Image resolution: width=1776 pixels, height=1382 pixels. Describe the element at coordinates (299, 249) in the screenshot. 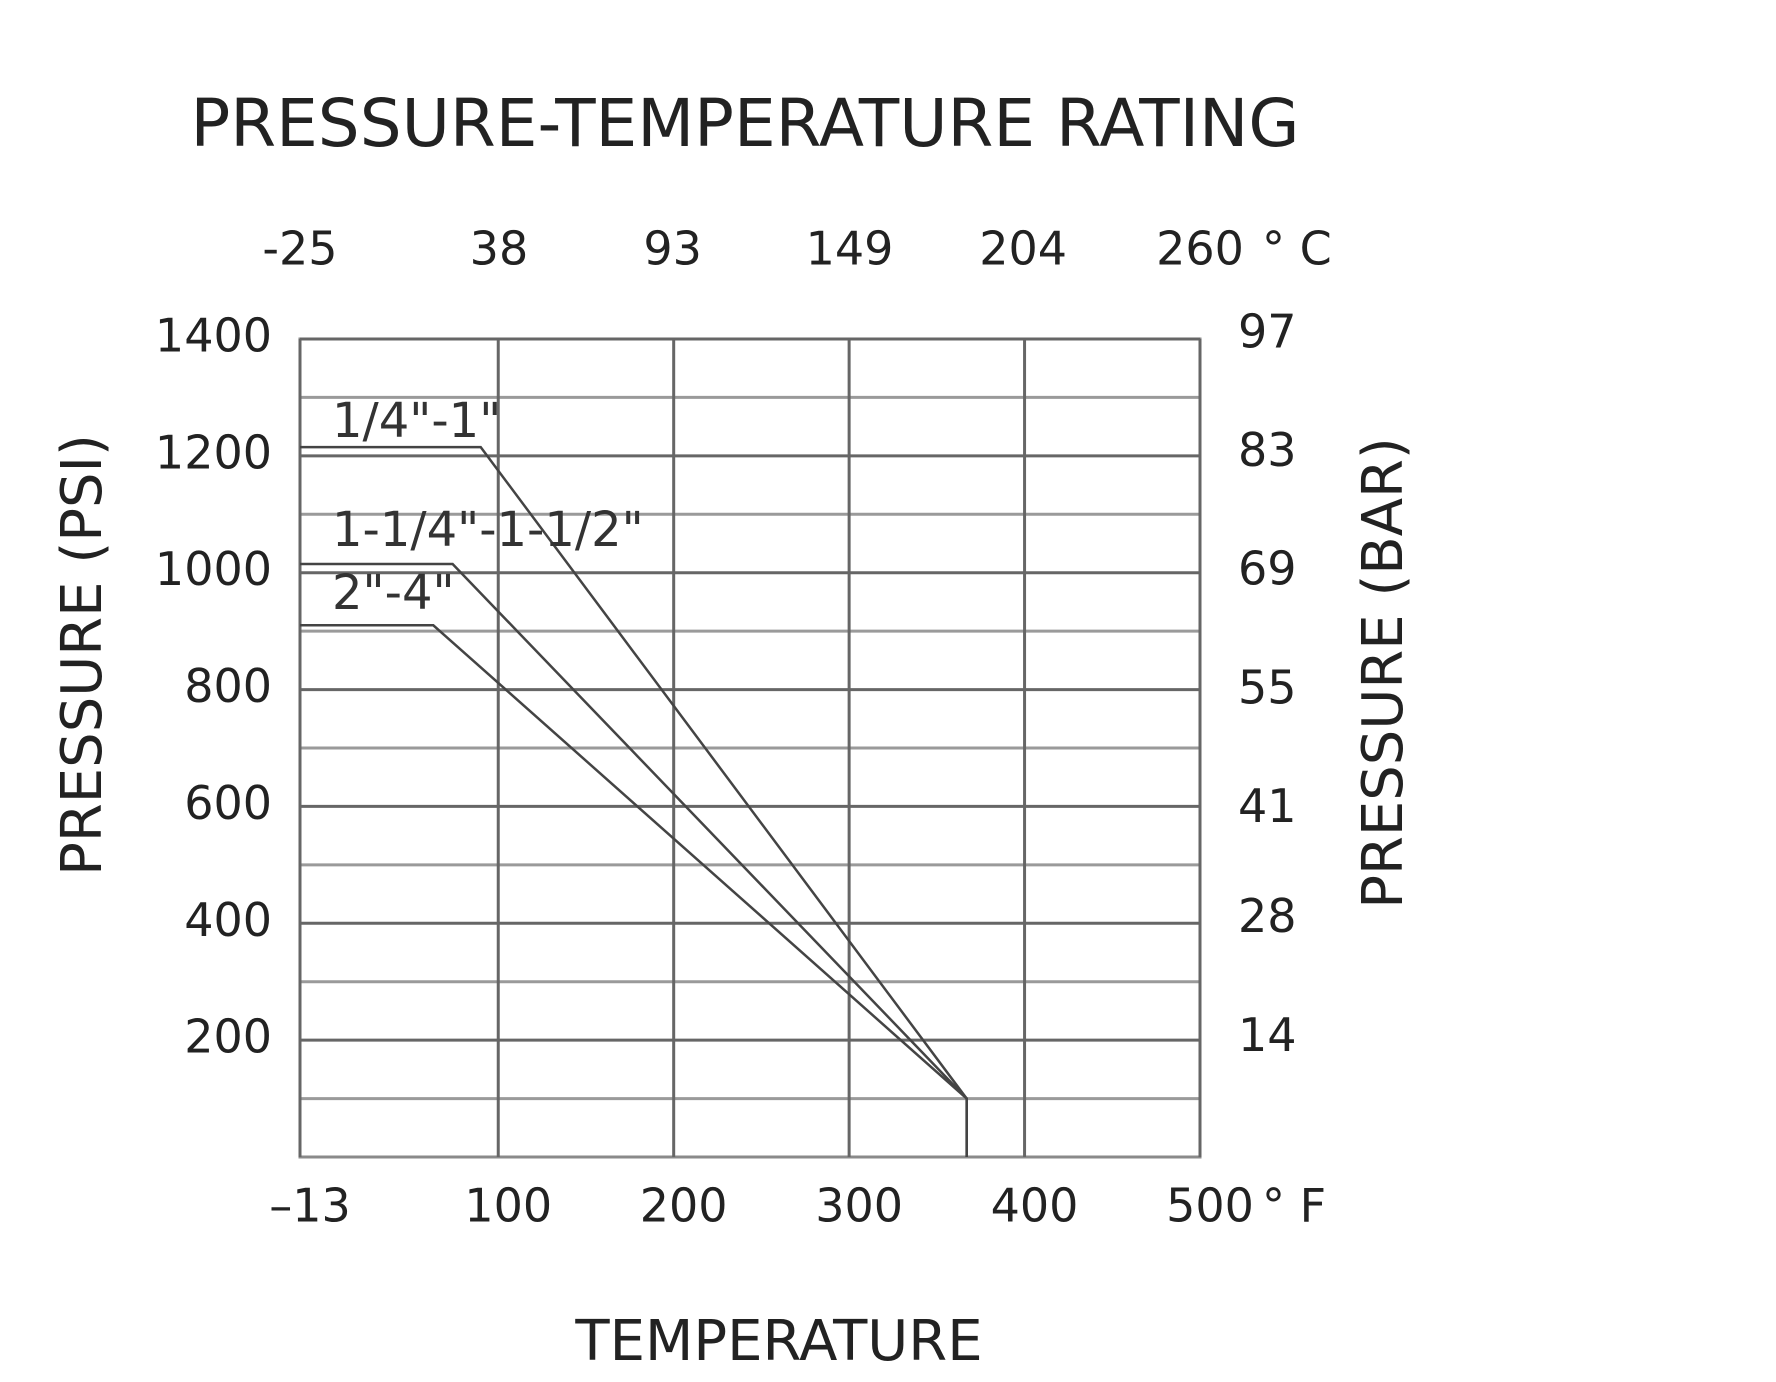

I see `x2-tick-label: -25` at that location.